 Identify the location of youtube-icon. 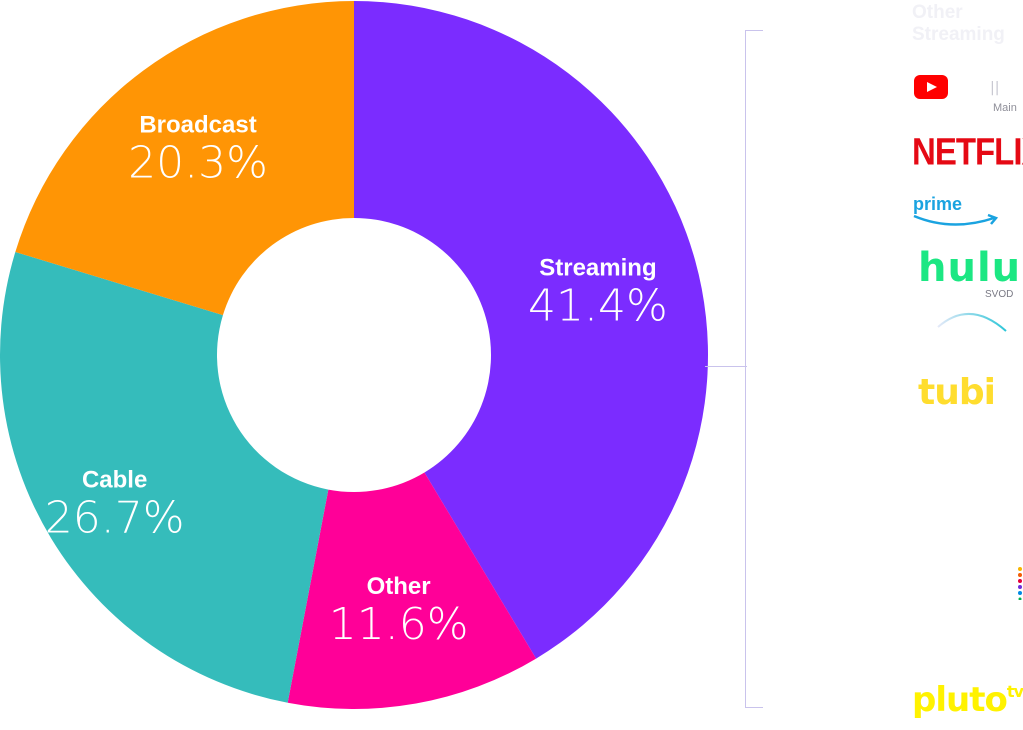
(931, 87).